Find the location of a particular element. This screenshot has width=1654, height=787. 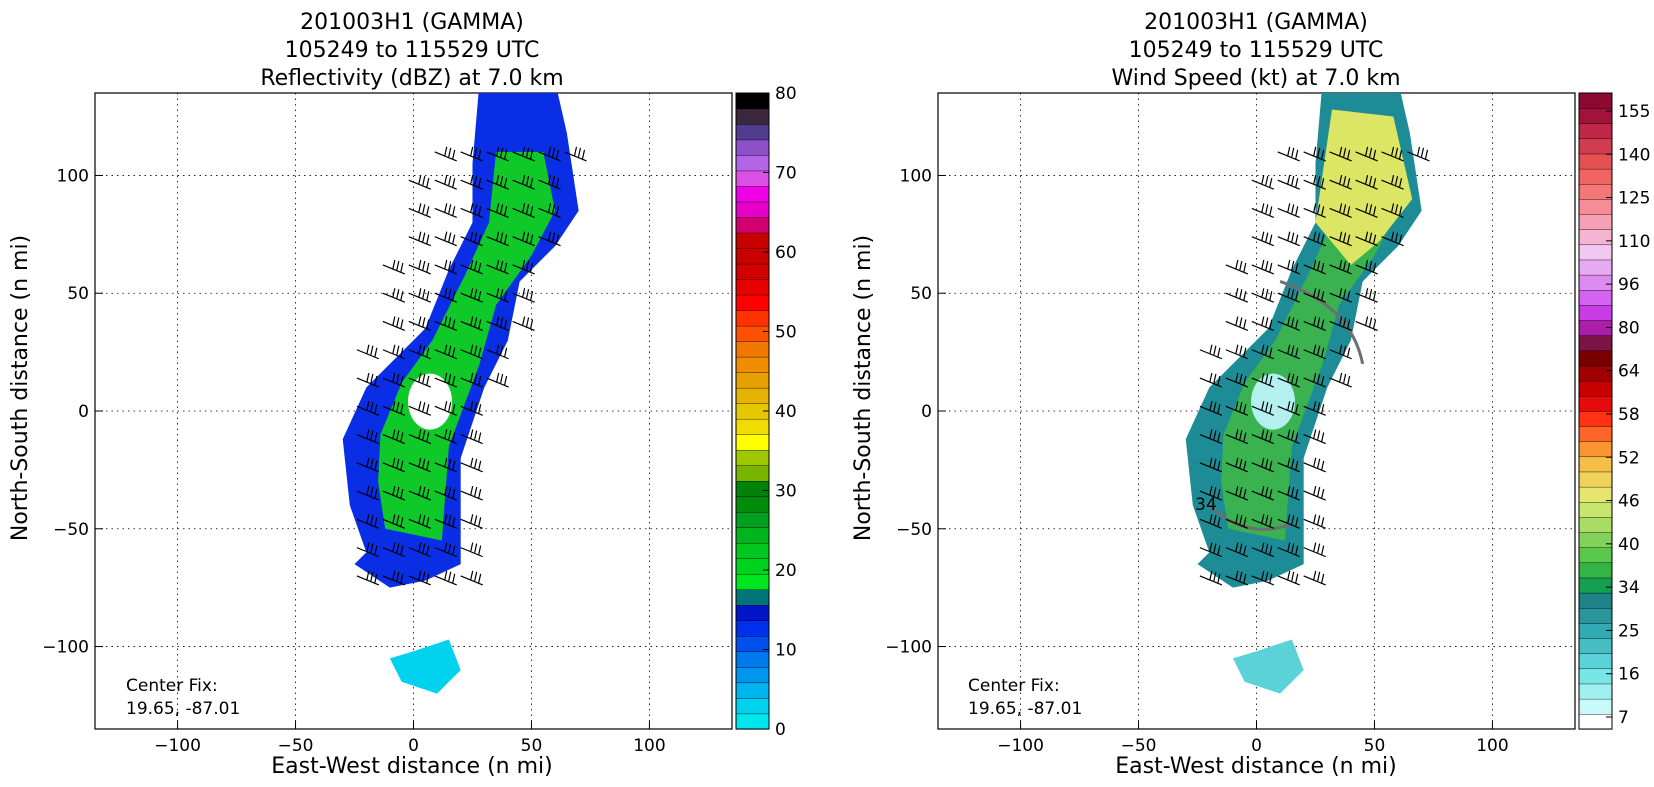

wind-speed-field: 34 is located at coordinates (1307, 393).